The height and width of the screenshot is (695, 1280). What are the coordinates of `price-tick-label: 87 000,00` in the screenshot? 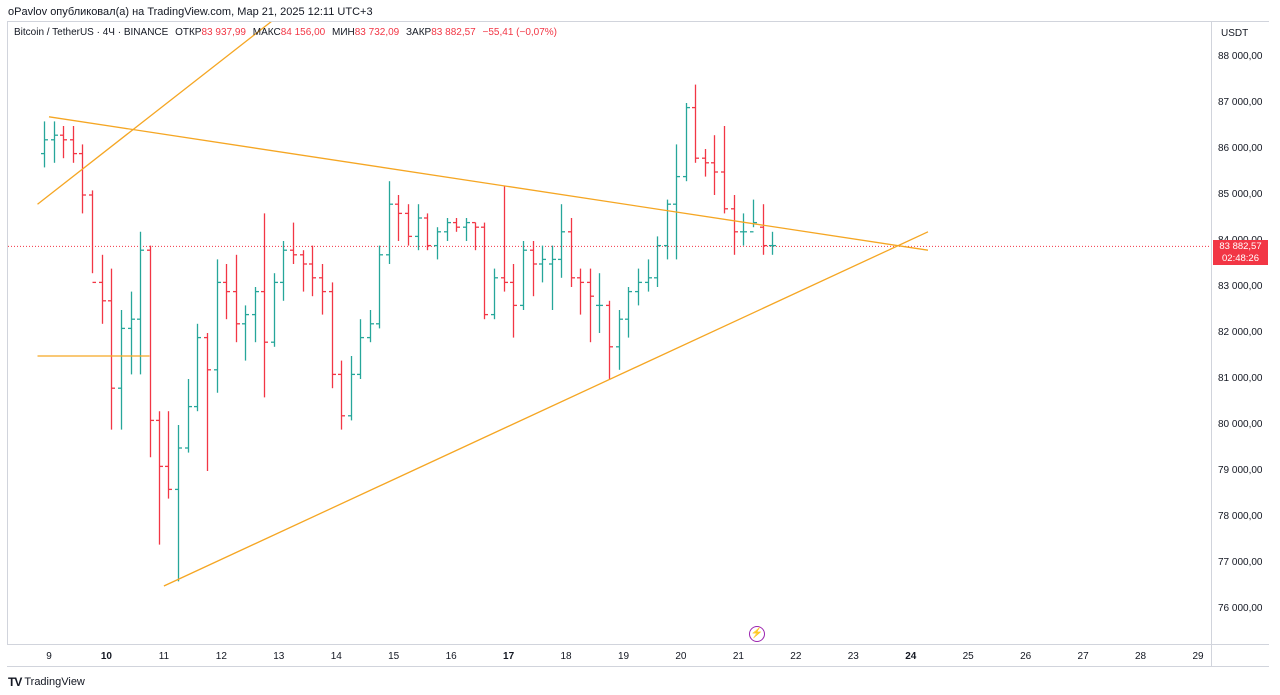 It's located at (1240, 102).